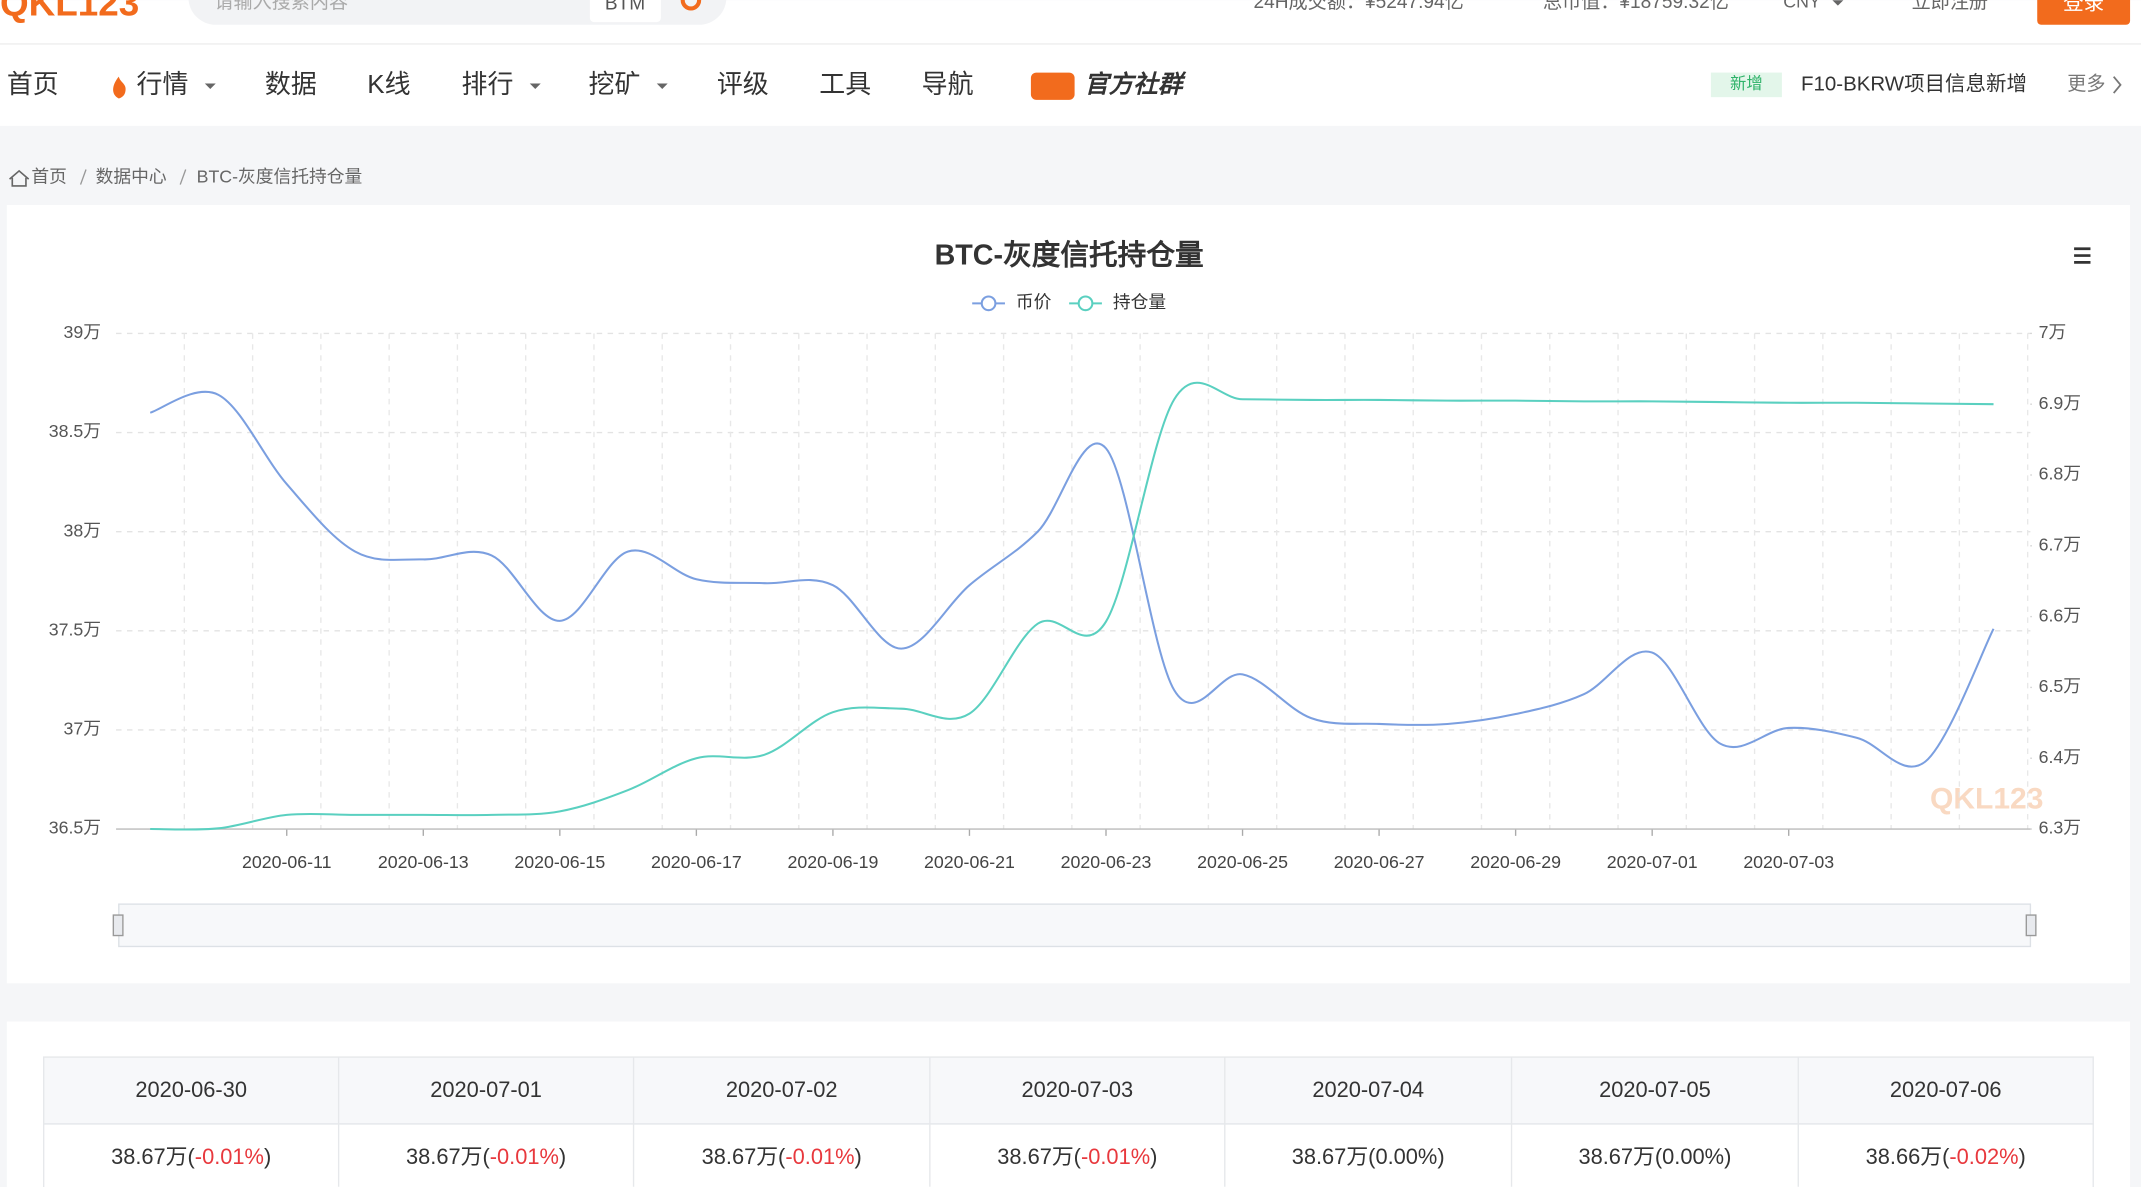  What do you see at coordinates (1069, 255) in the screenshot?
I see `chart-title: BTC-灰度信托持仓量` at bounding box center [1069, 255].